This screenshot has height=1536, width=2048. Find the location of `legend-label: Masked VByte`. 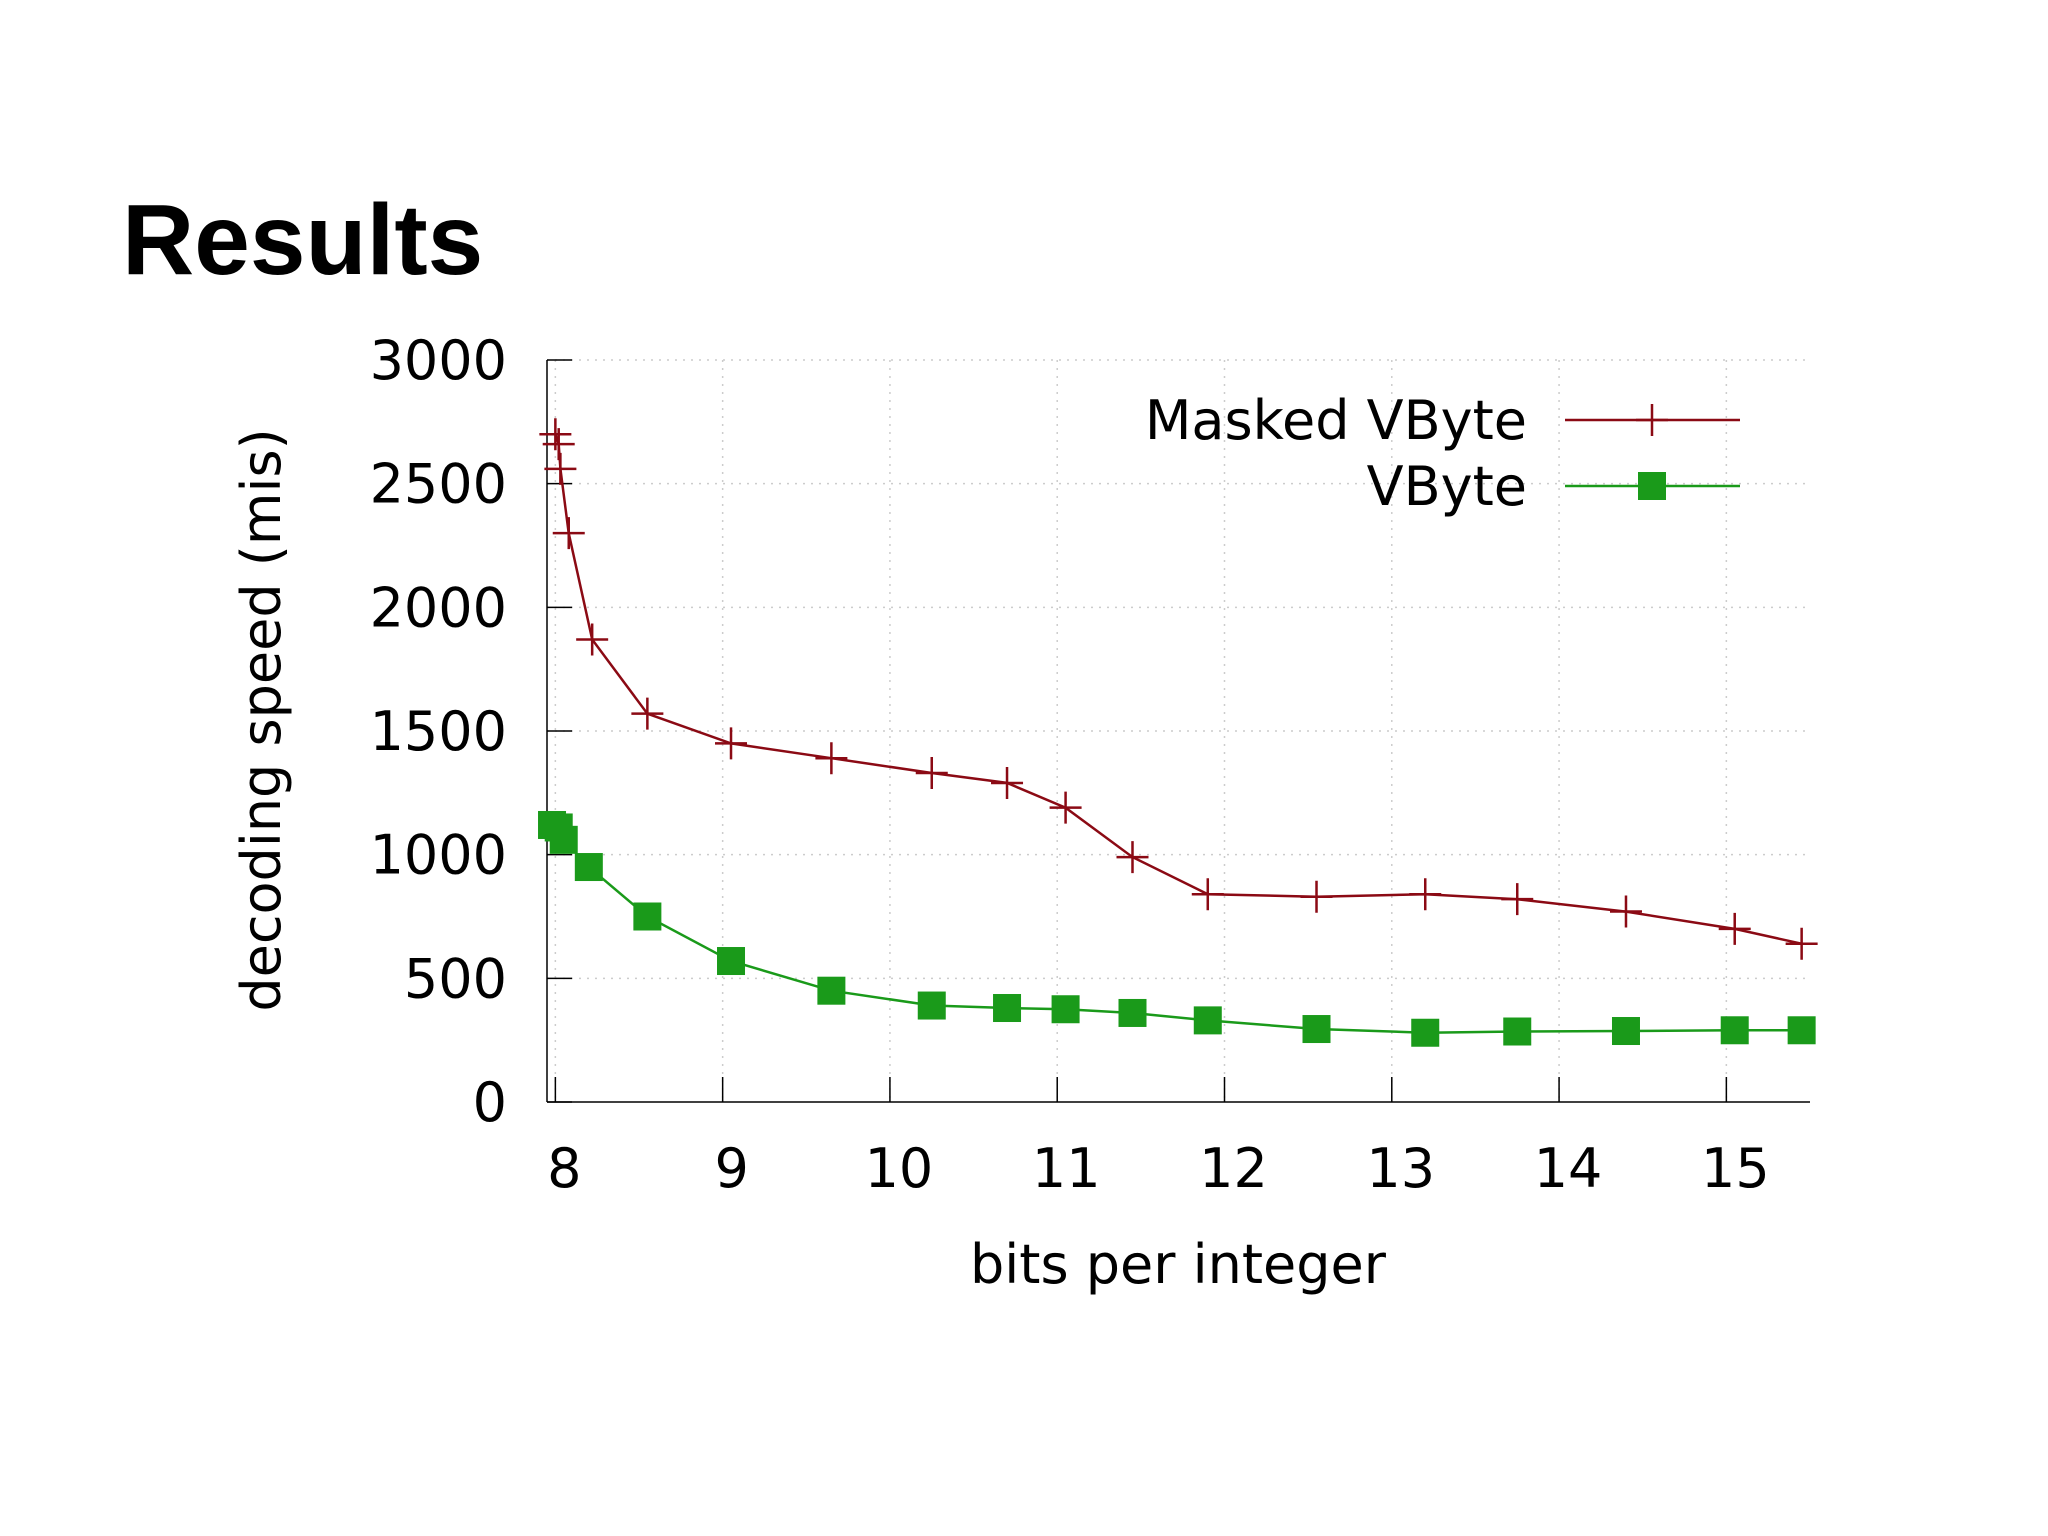

legend-label: Masked VByte is located at coordinates (1336, 420).